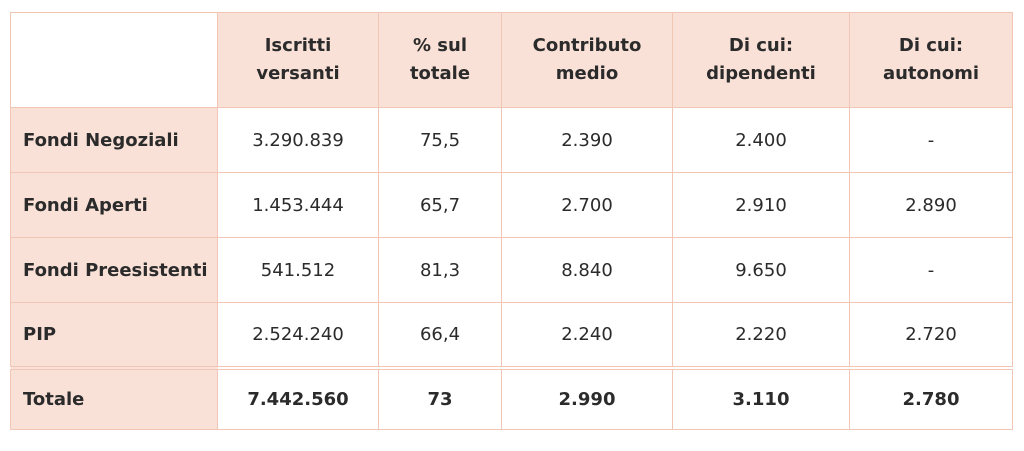 This screenshot has height=451, width=1024. I want to click on cell-contributo-medio: 2.390, so click(587, 140).